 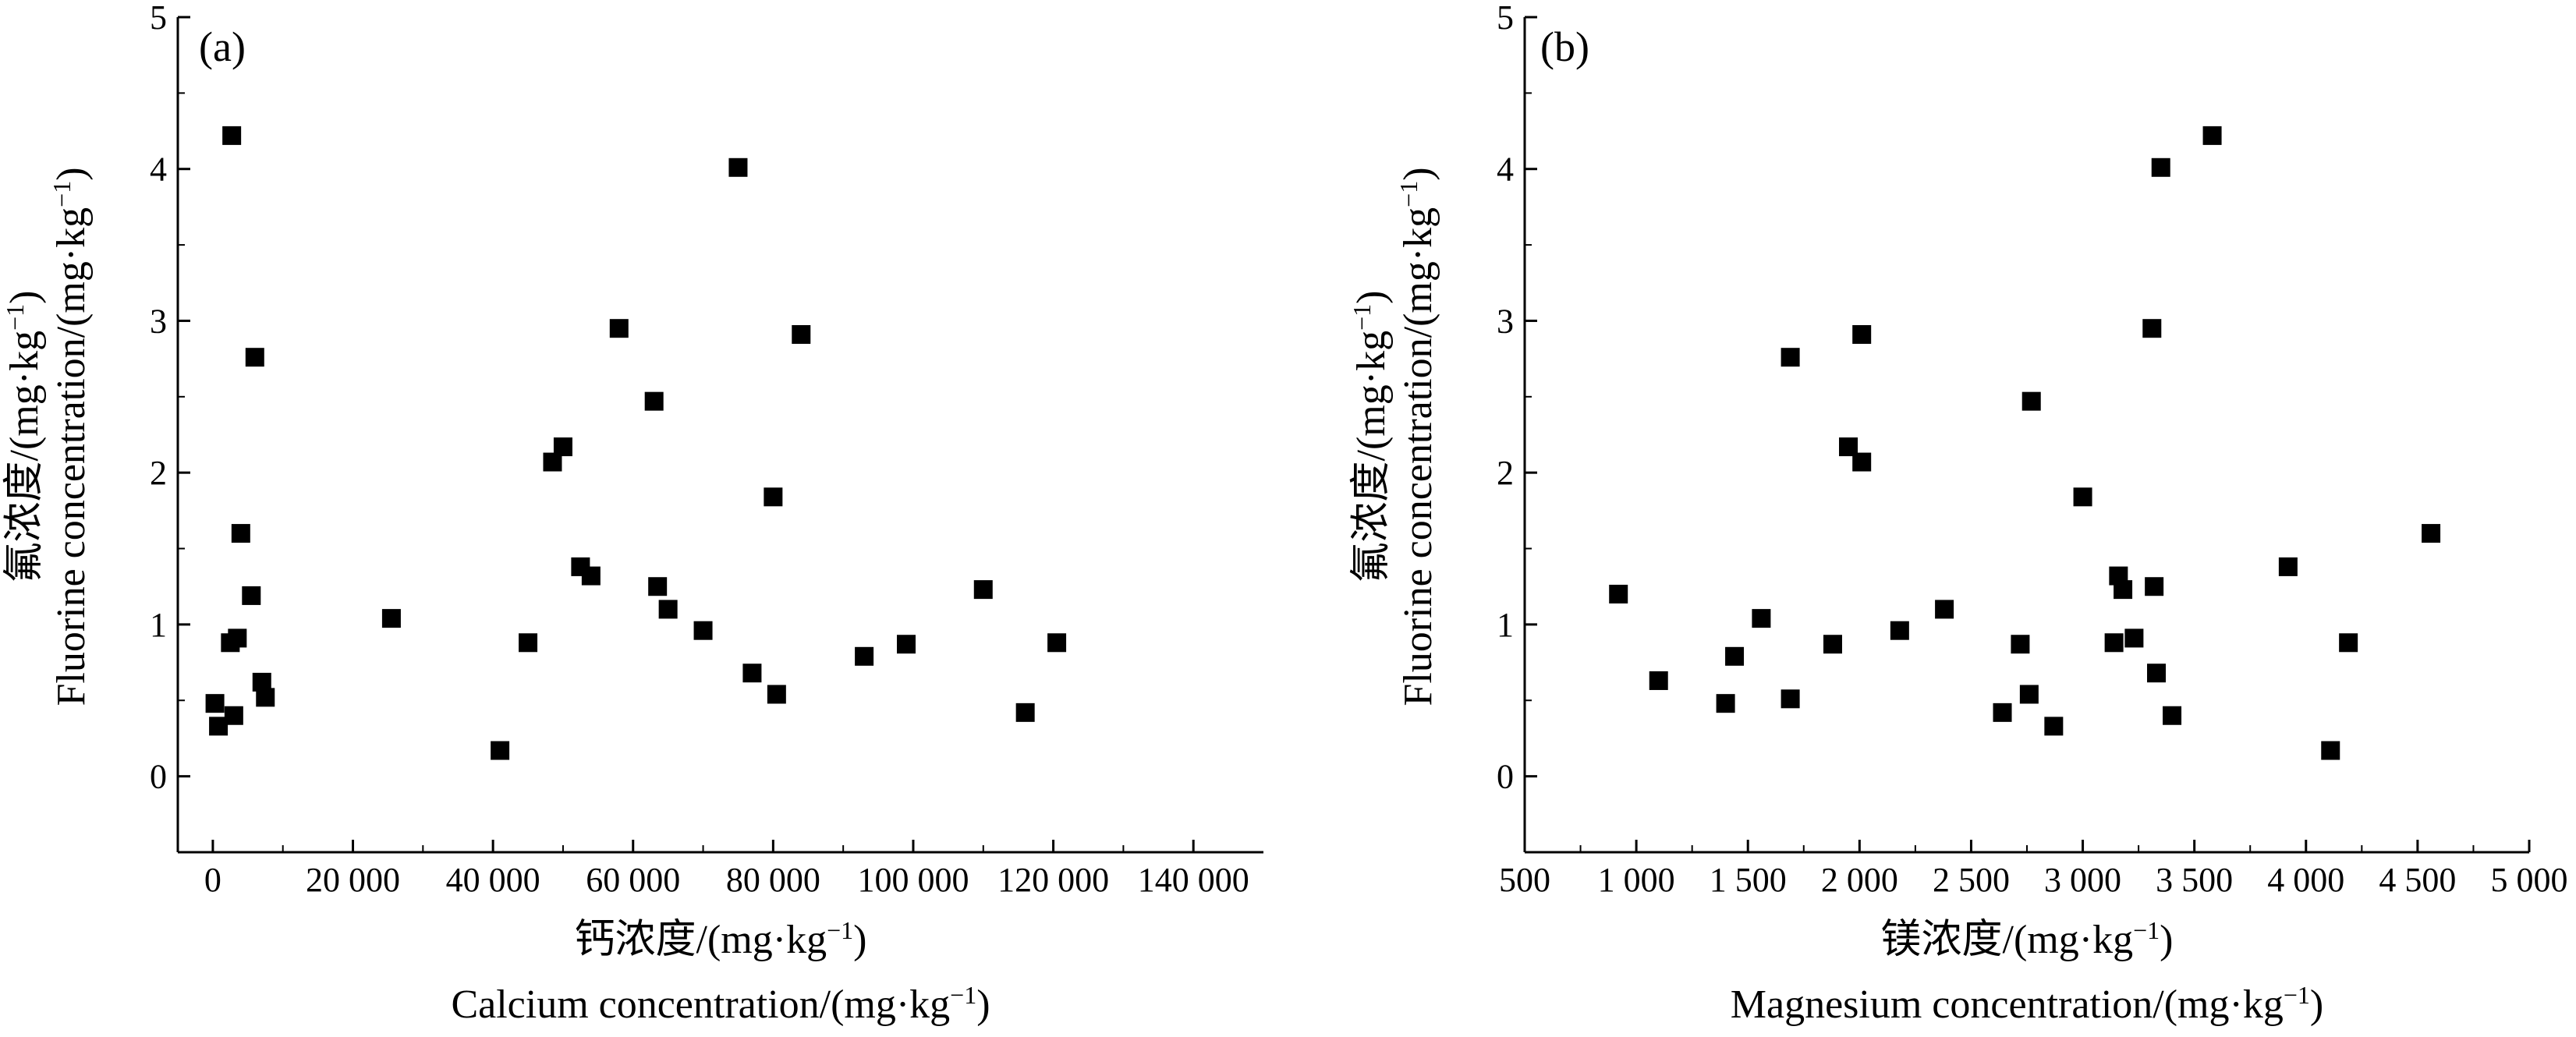 What do you see at coordinates (1637, 880) in the screenshot?
I see `x-tick-label: 1 000` at bounding box center [1637, 880].